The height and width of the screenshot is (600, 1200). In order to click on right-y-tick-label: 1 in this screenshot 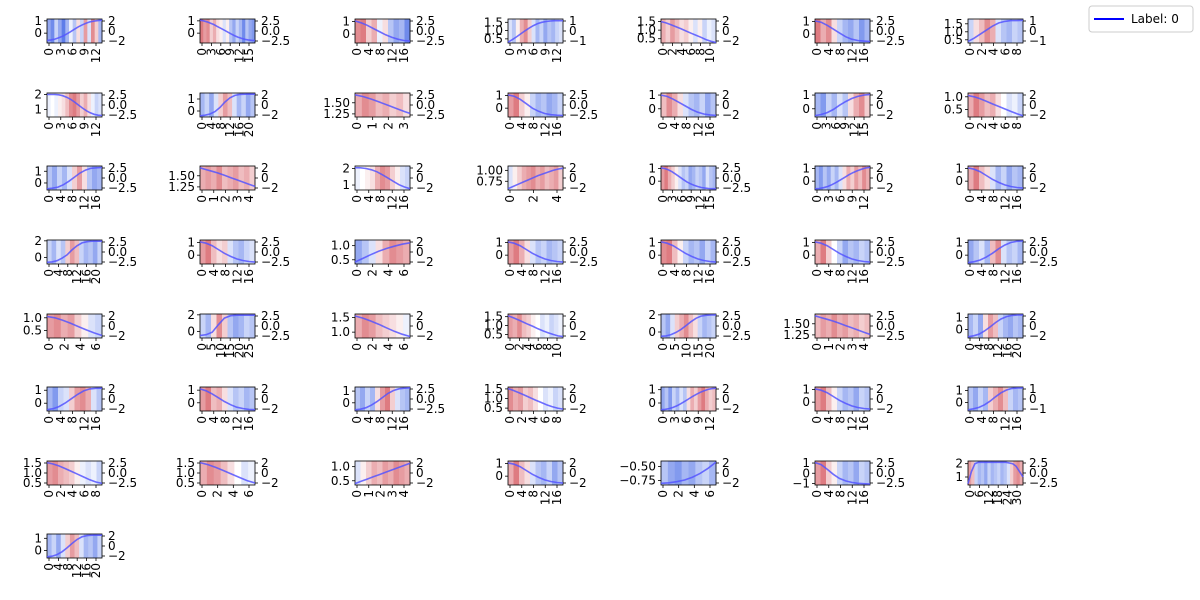, I will do `click(573, 21)`.